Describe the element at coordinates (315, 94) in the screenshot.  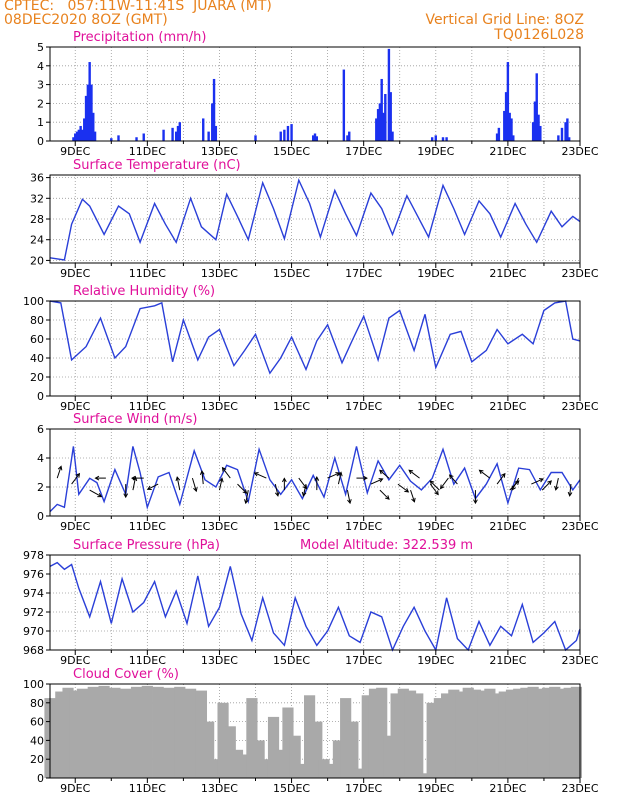
I see `panel-frame` at that location.